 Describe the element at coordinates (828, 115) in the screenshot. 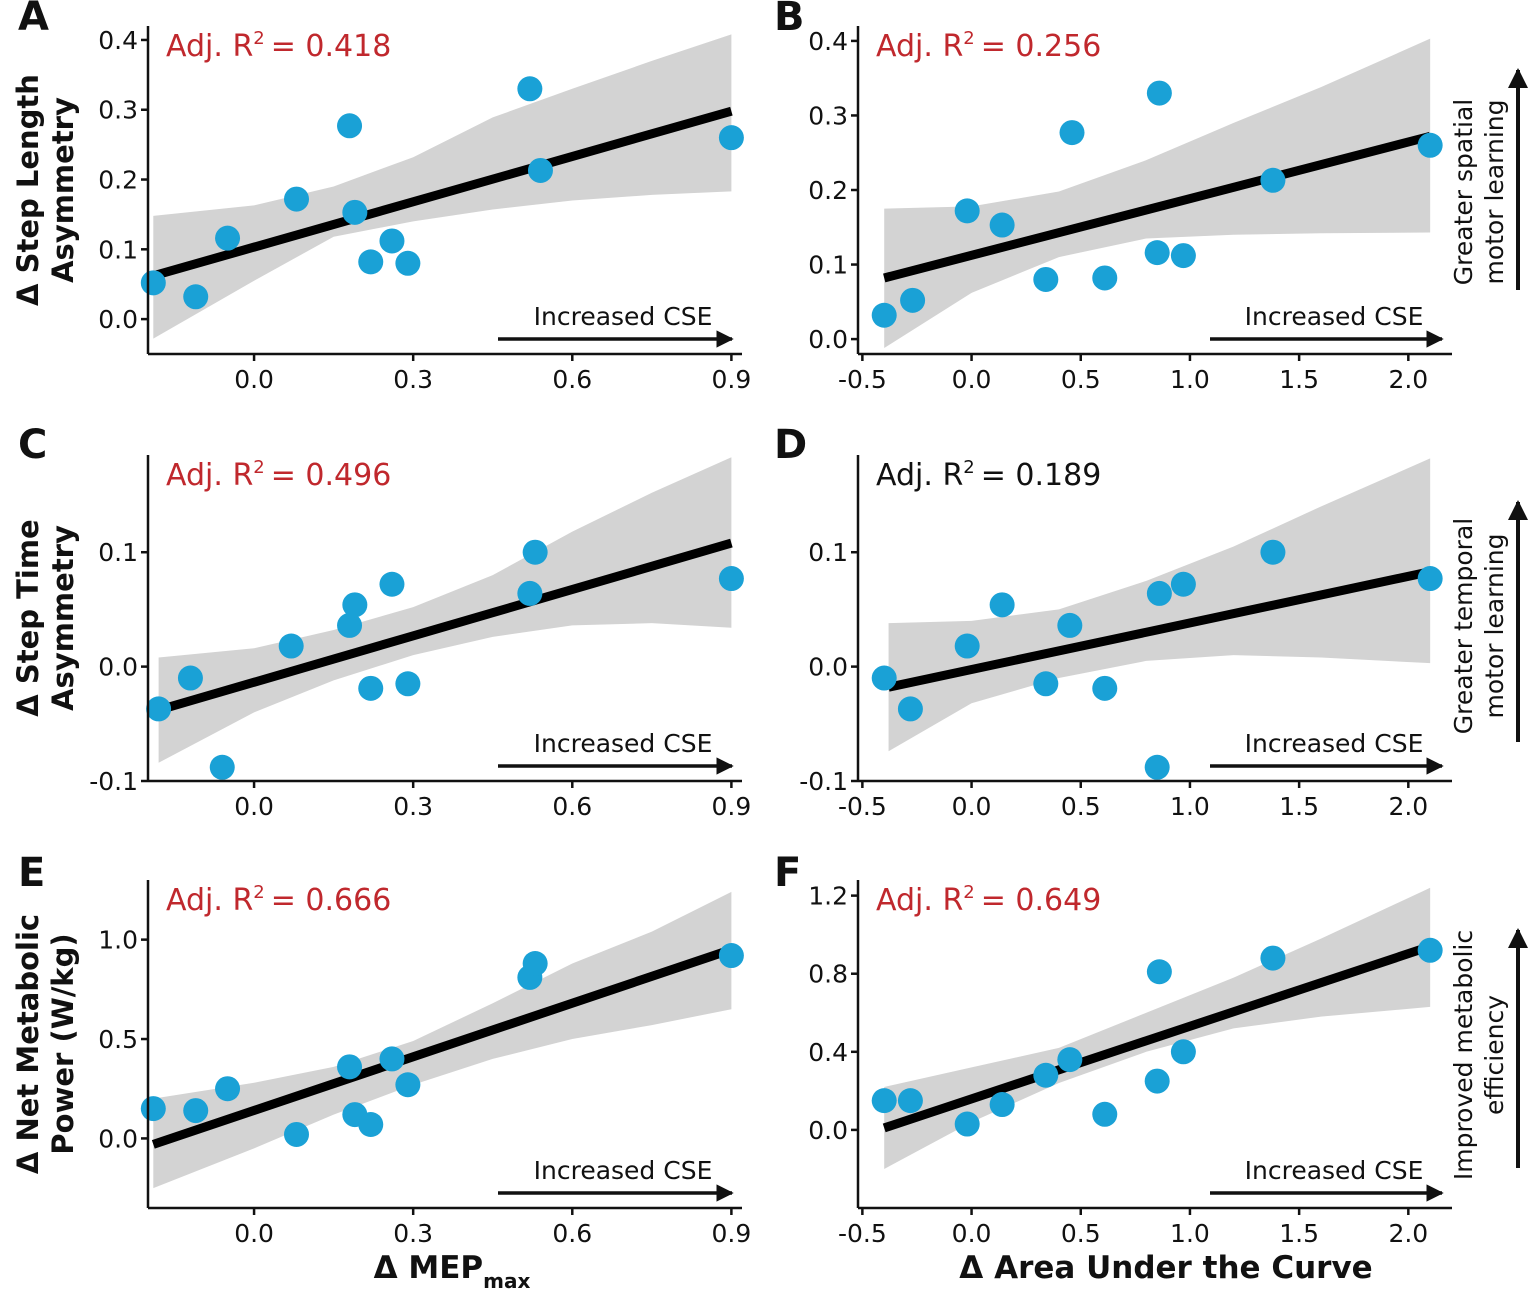

I see `y-tick-label-b-4: 0.3` at that location.